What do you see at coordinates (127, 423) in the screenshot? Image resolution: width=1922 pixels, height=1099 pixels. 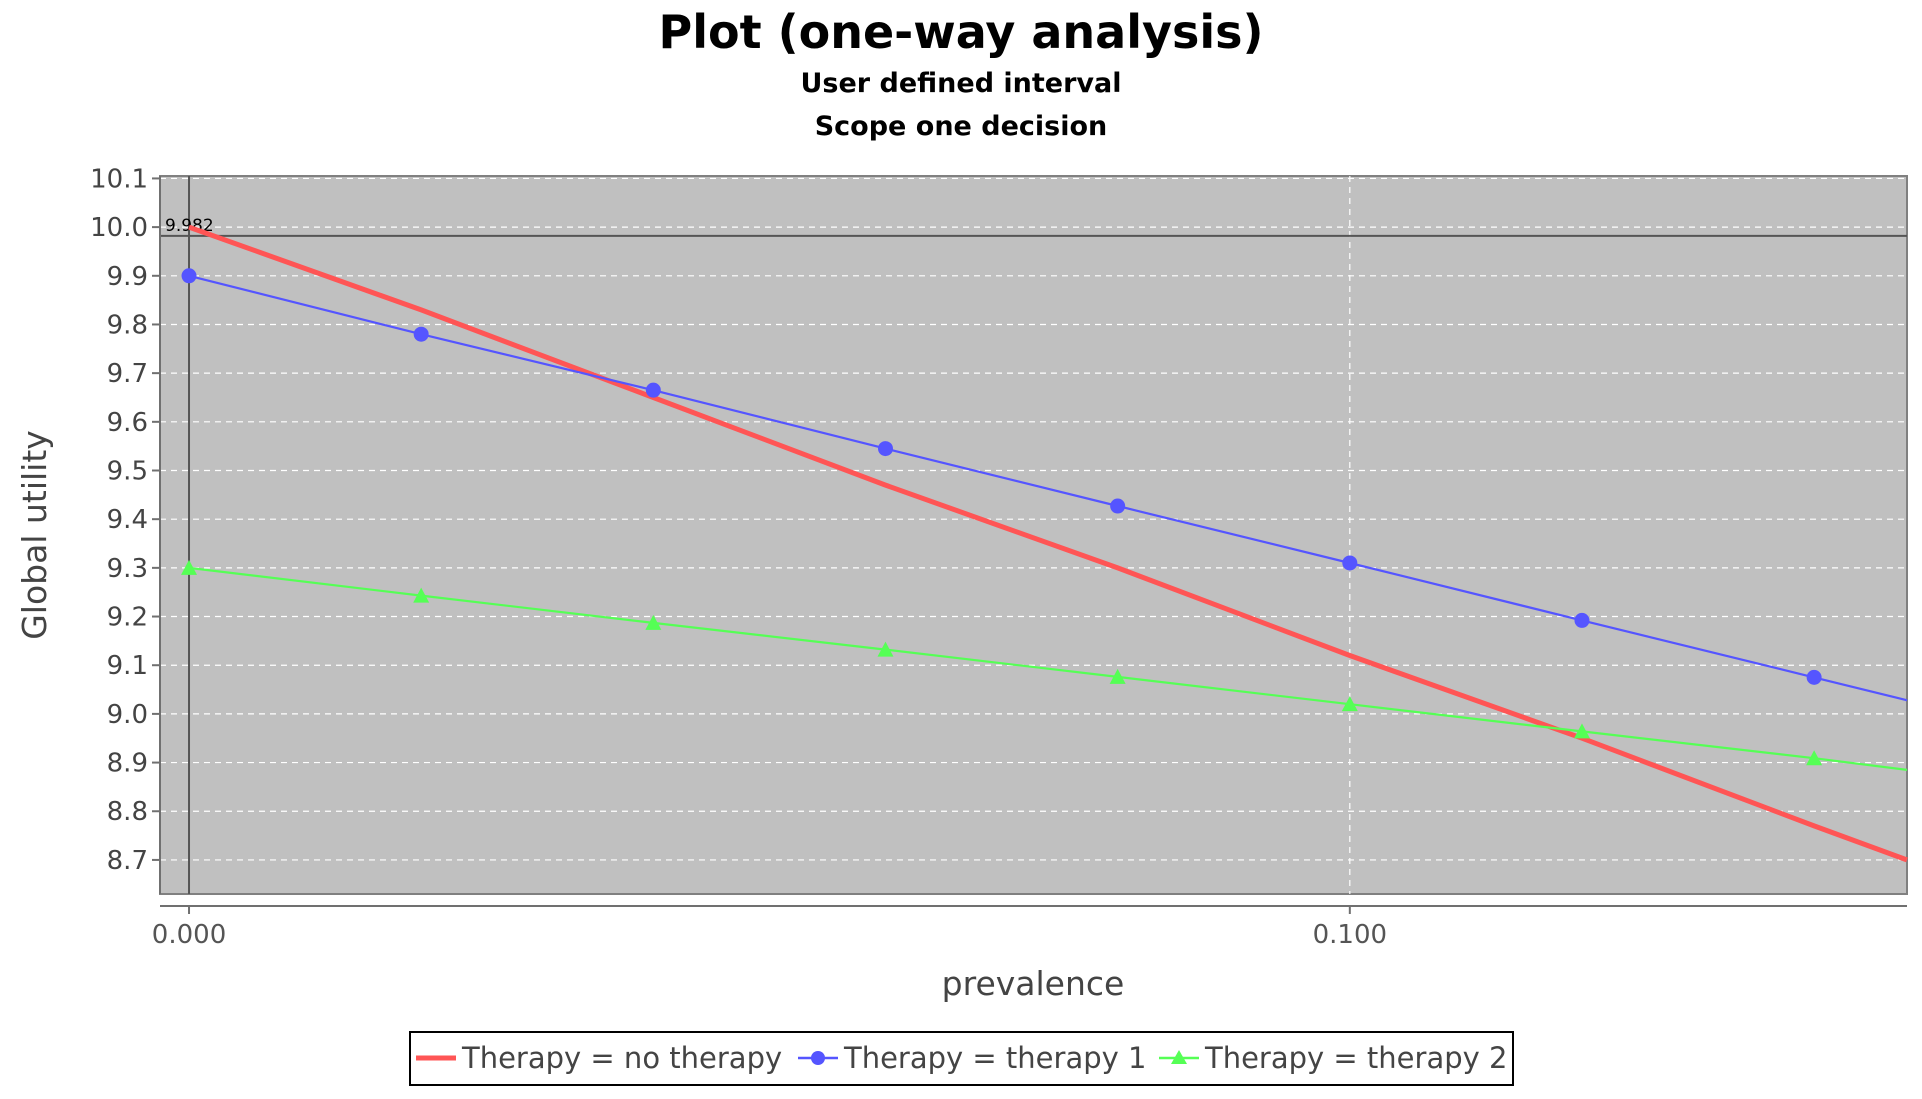 I see `y-tick-label-9: 9.6` at bounding box center [127, 423].